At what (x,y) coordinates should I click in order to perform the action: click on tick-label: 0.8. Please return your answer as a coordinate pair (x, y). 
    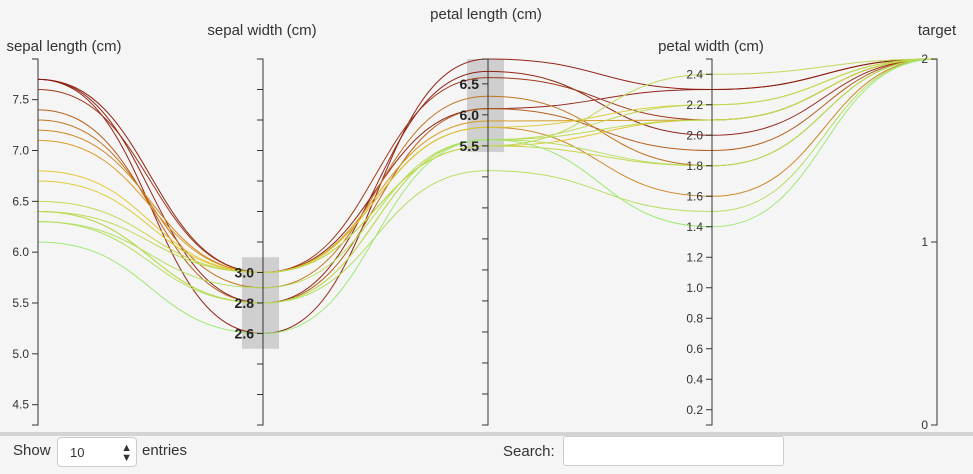
    Looking at the image, I should click on (694, 318).